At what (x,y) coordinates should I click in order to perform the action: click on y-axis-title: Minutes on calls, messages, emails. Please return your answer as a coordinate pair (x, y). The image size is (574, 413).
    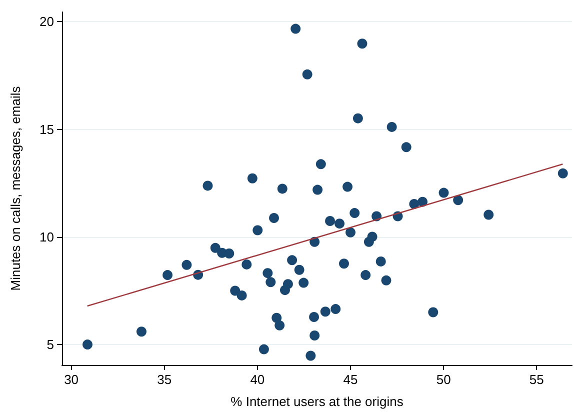
    Looking at the image, I should click on (15, 188).